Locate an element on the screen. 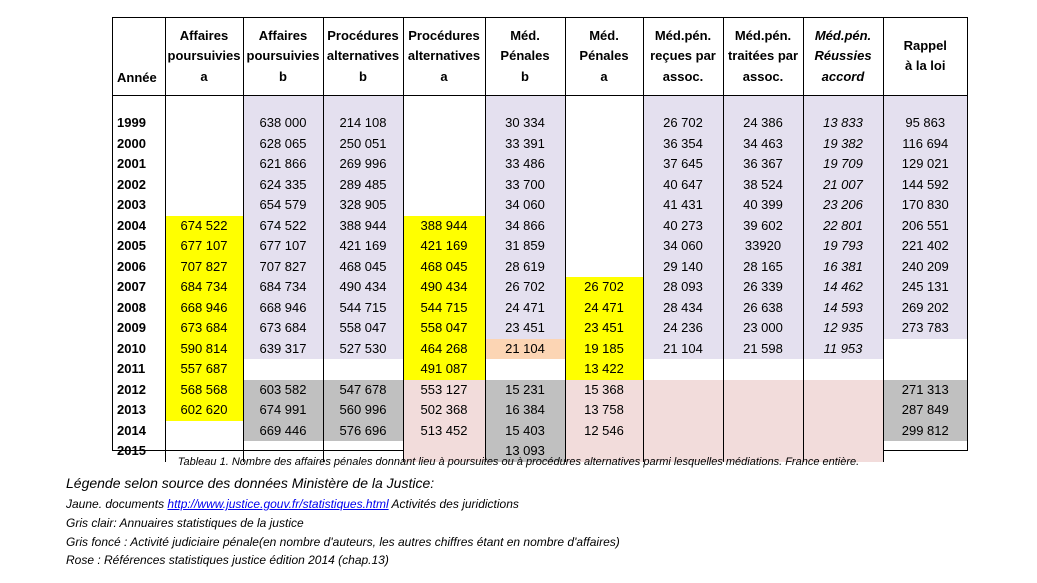  column-header-line: Rappel is located at coordinates (925, 45).